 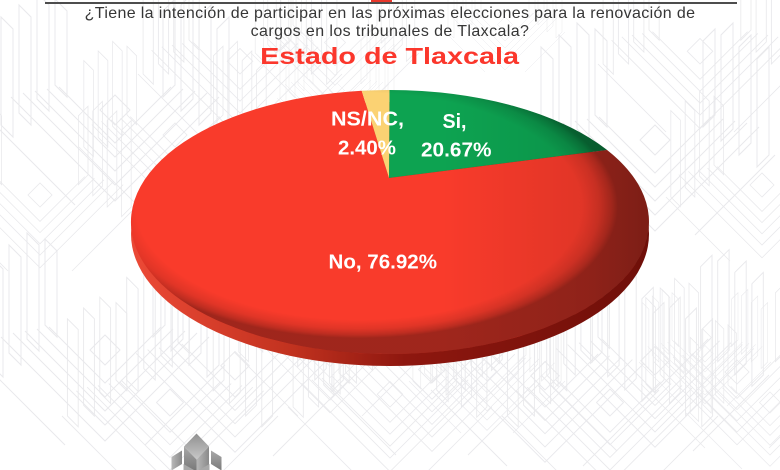 I want to click on svg-text: 2.40%, so click(x=367, y=149).